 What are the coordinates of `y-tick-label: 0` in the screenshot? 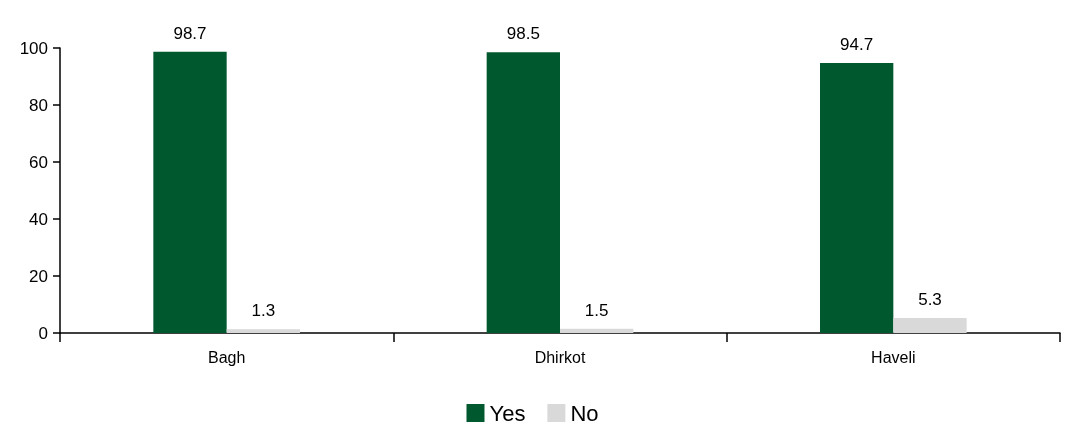 It's located at (43, 333).